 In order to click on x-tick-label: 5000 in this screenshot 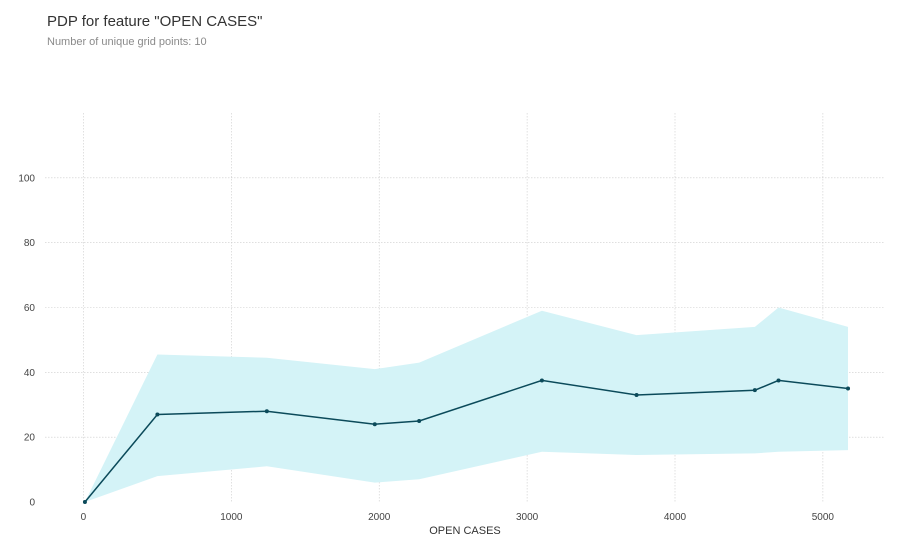, I will do `click(823, 517)`.